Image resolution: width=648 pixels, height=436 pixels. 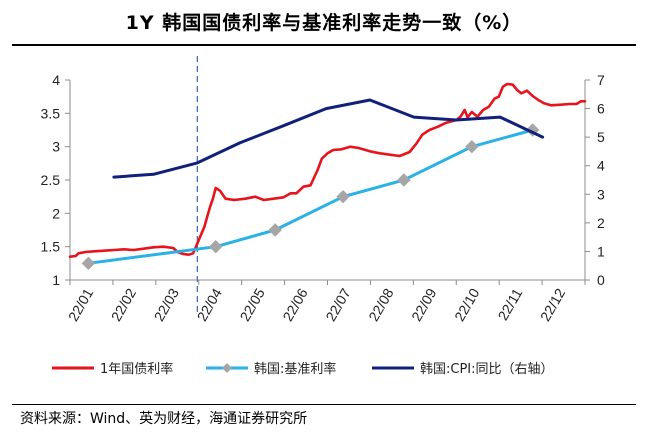 I want to click on x-axis-tick-label: 22/08, so click(x=380, y=304).